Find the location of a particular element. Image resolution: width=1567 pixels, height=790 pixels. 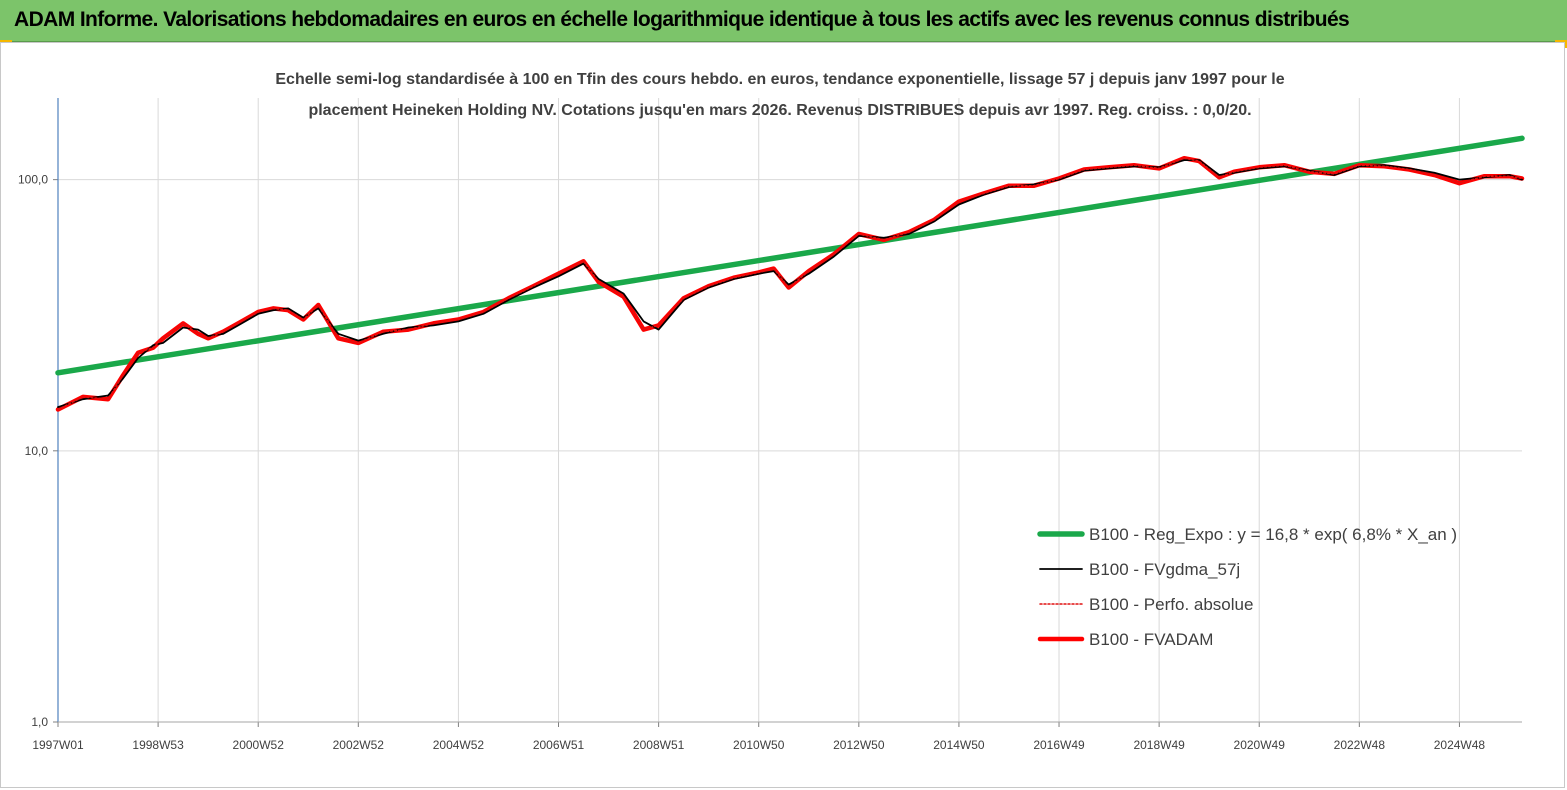

x-tick-label: 1997W01 is located at coordinates (58, 745).